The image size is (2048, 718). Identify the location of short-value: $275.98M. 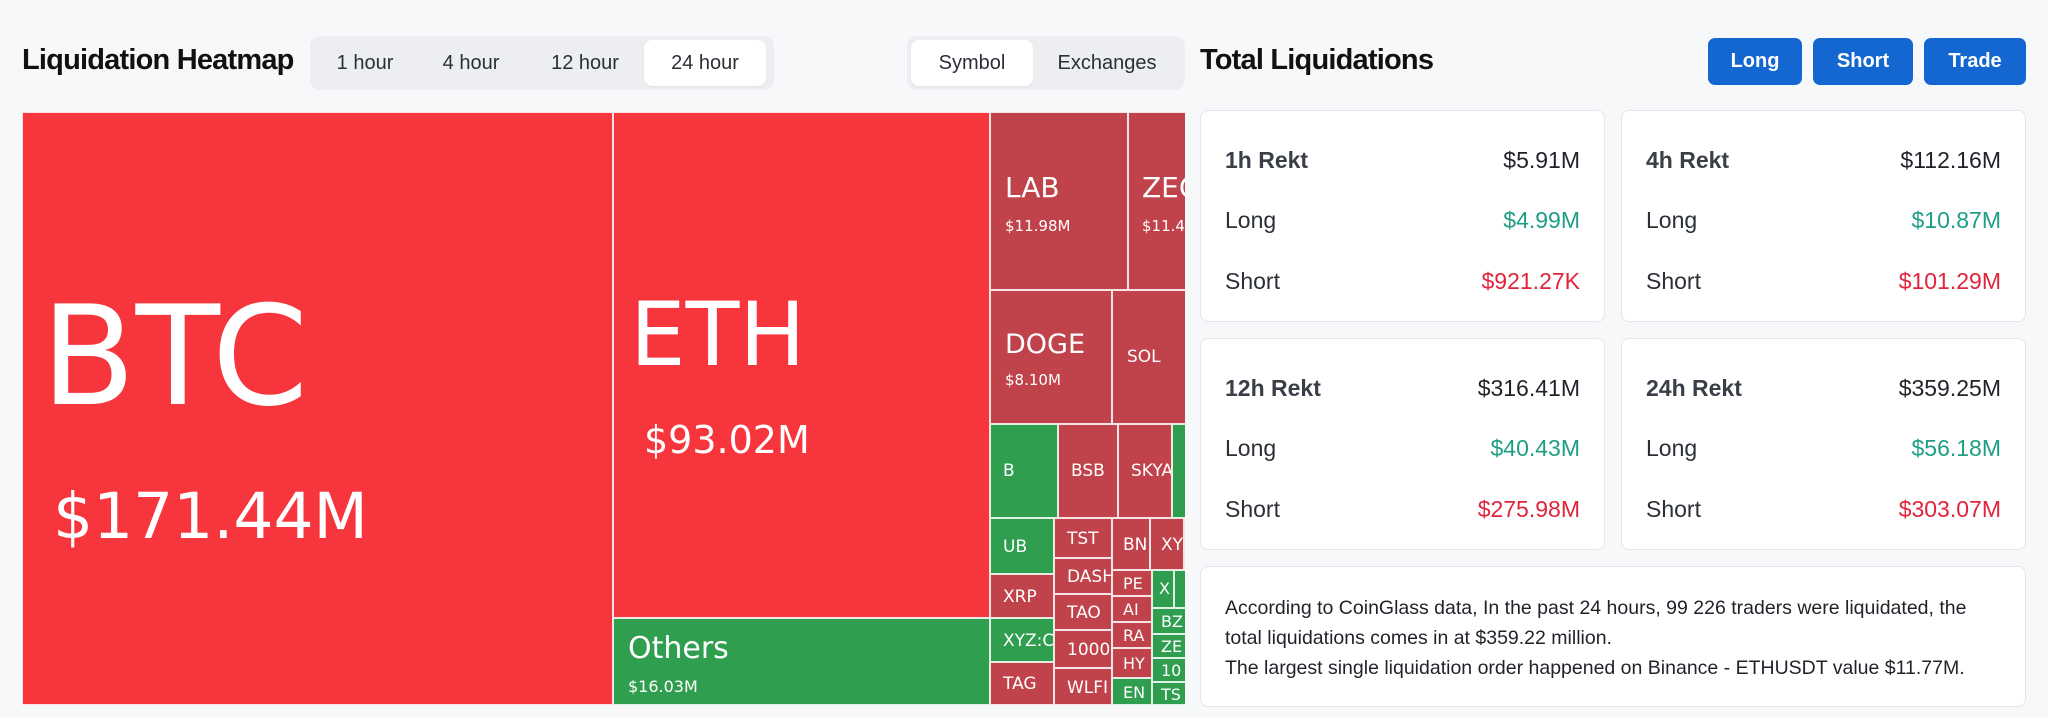
(1528, 509).